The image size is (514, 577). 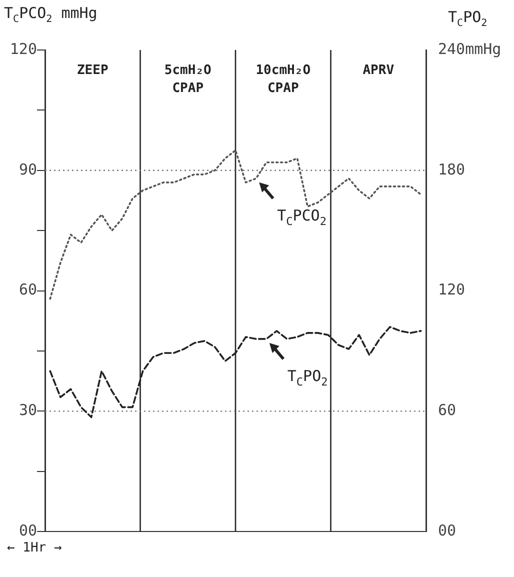 I want to click on y-axis-title: T$_{C}$PCO$_{2}$ mmHg, so click(x=51, y=14).